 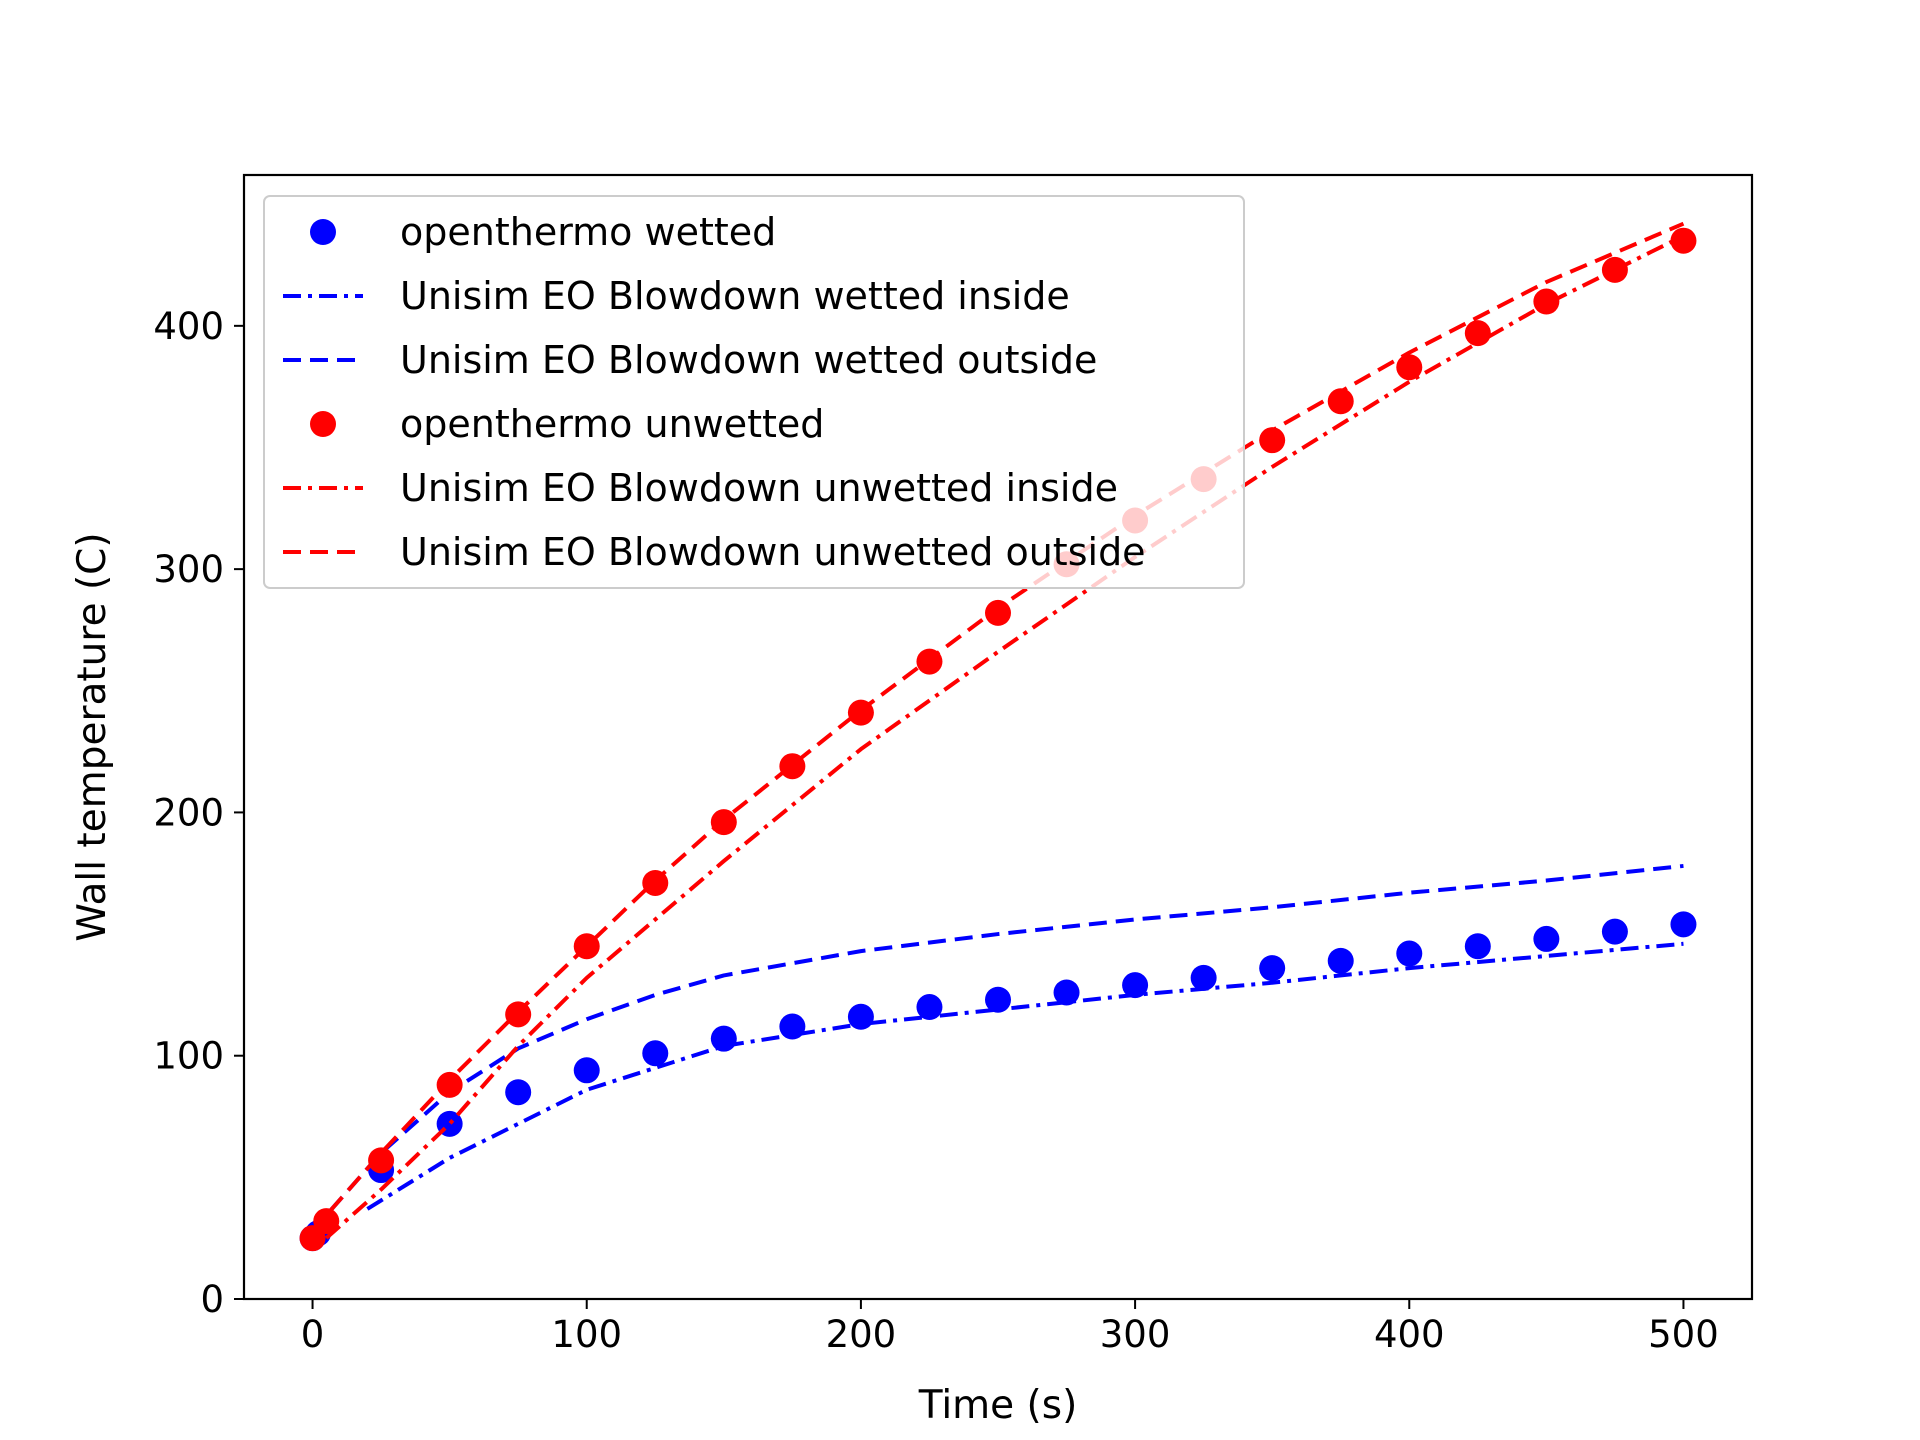 I want to click on legend-label: openthermo unwetted, so click(x=612, y=424).